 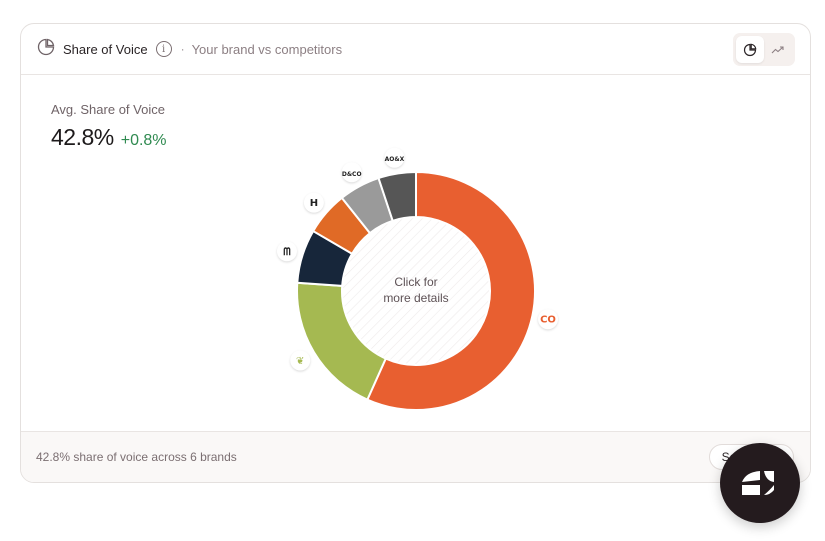 I want to click on trend-line-icon, so click(x=777, y=49).